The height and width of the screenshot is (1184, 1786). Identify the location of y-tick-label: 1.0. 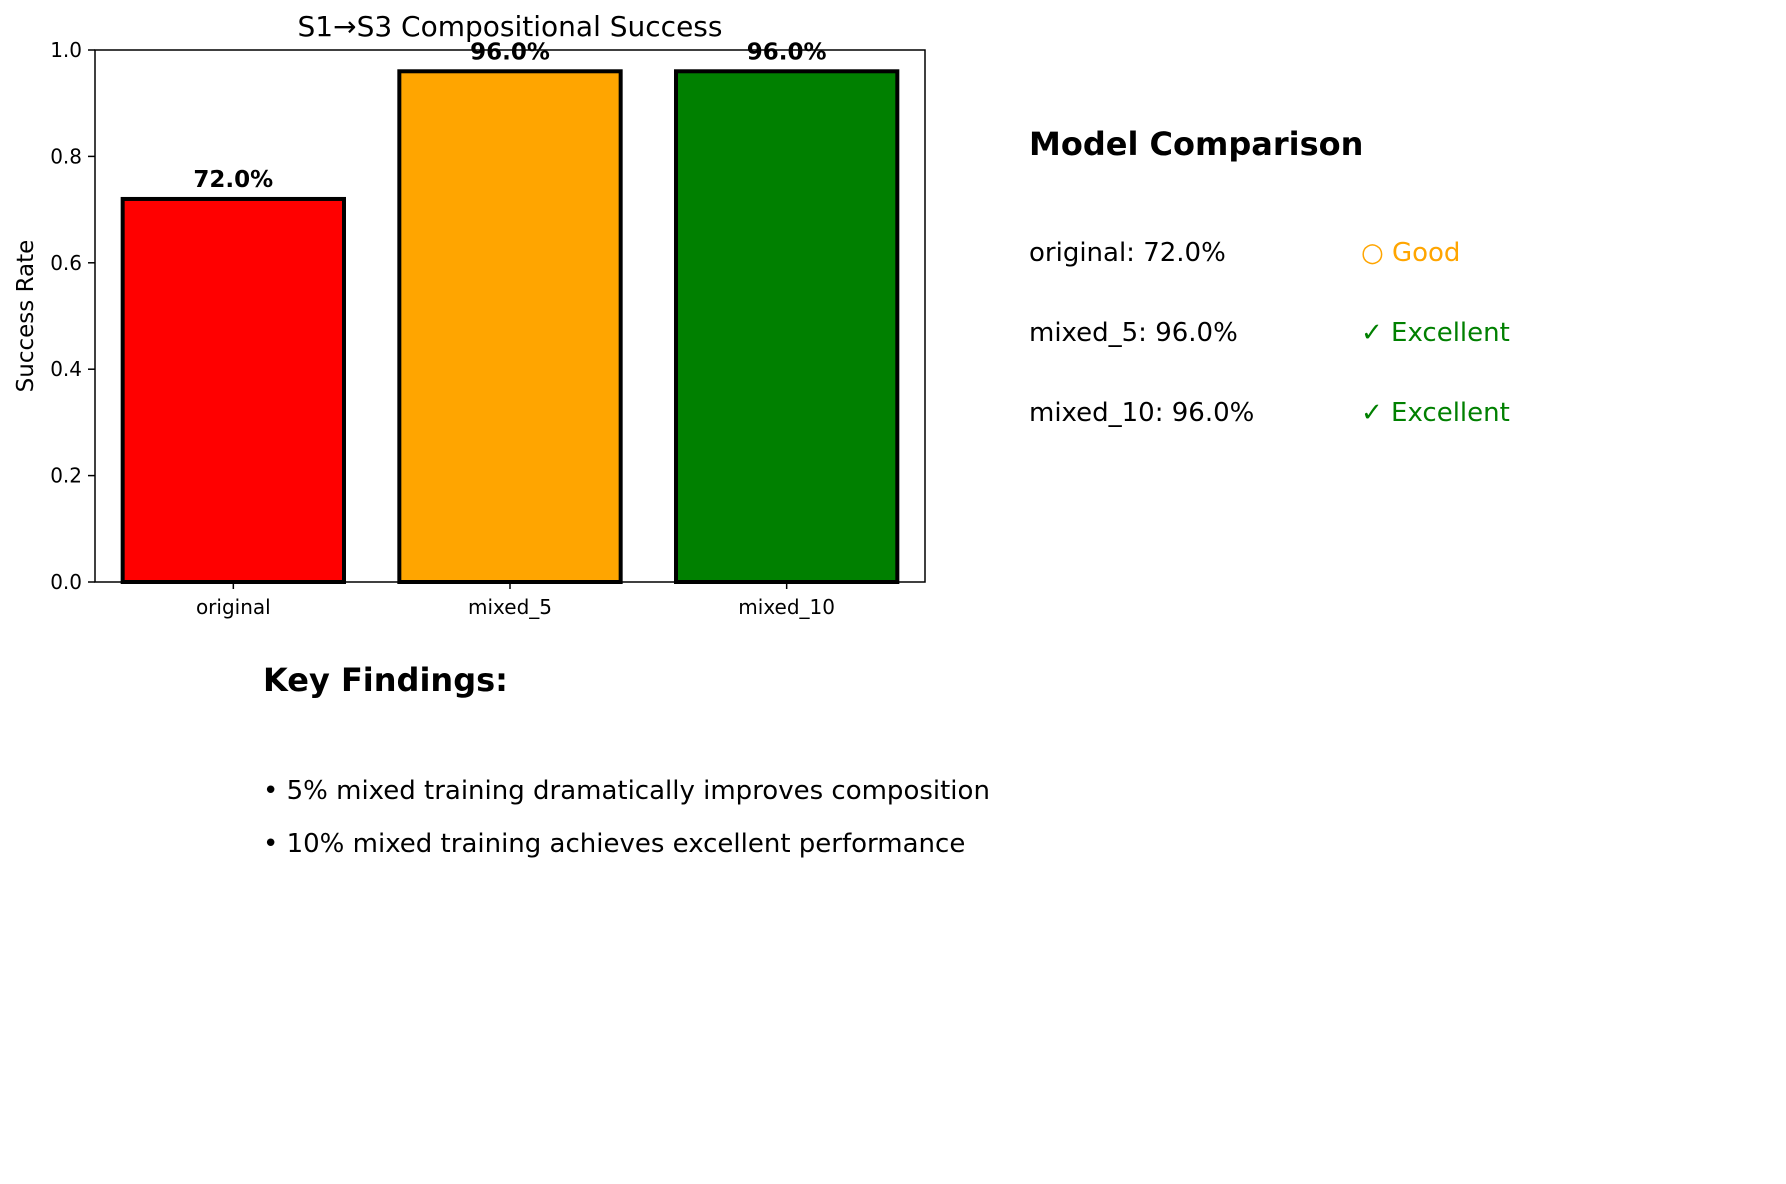
(66, 50).